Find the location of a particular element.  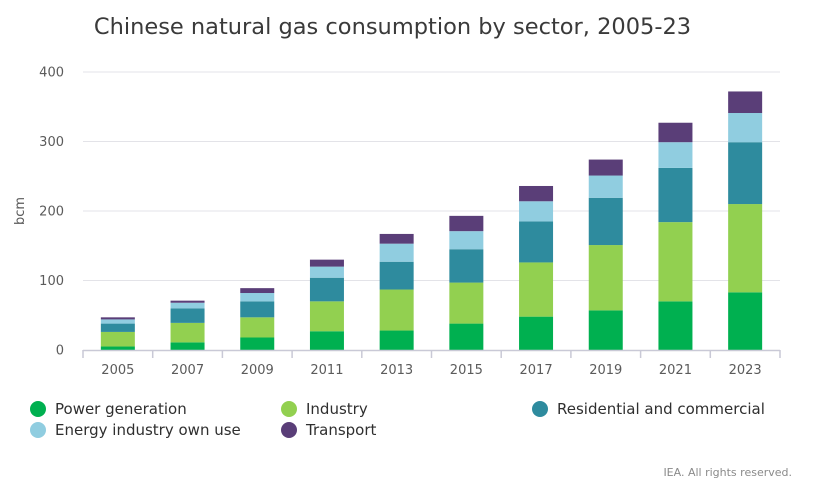

bar-energy-industry-own-use-2007 is located at coordinates (187, 305).